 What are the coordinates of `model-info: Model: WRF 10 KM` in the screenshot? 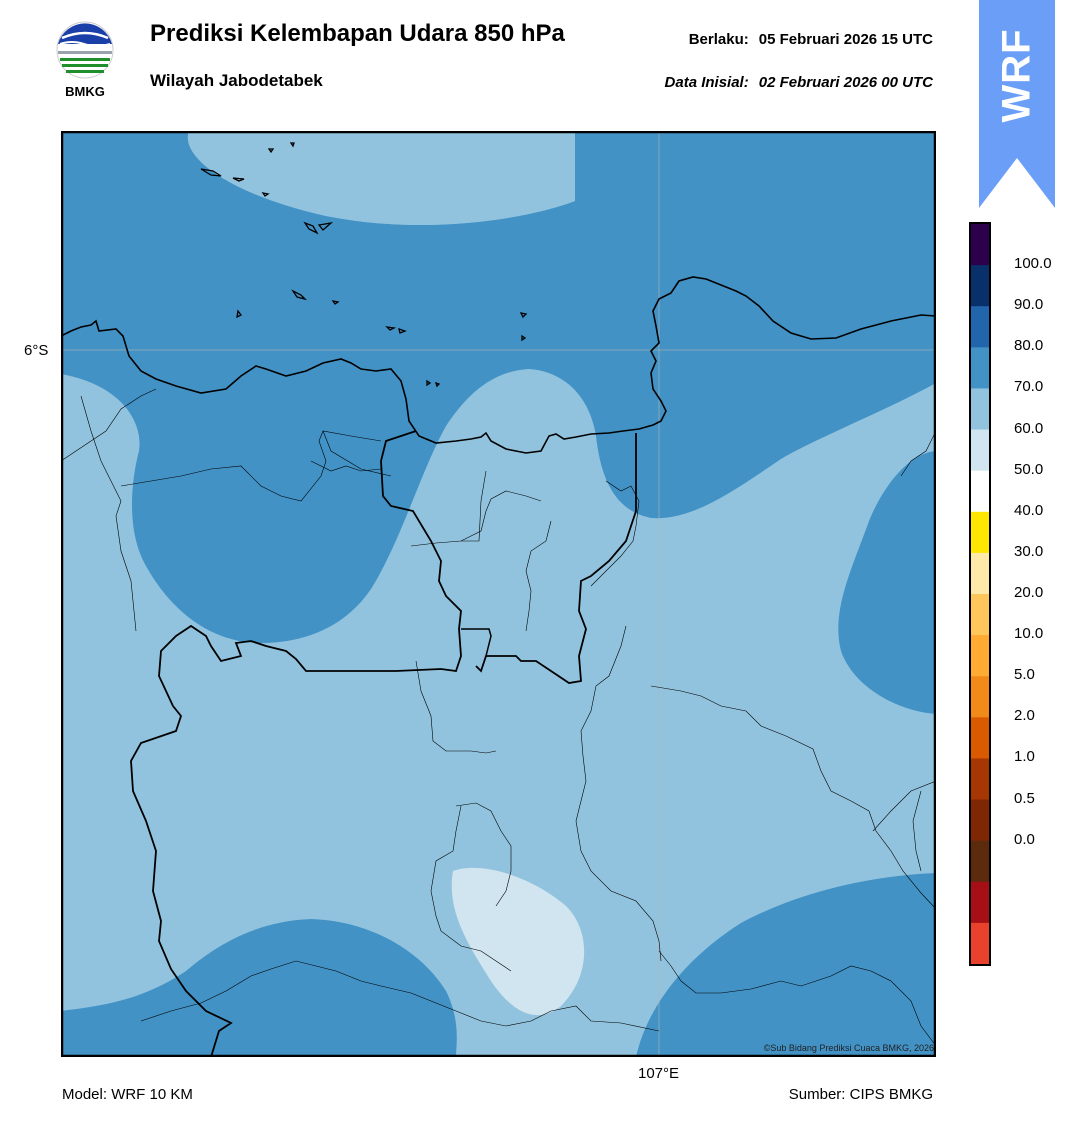 It's located at (127, 1094).